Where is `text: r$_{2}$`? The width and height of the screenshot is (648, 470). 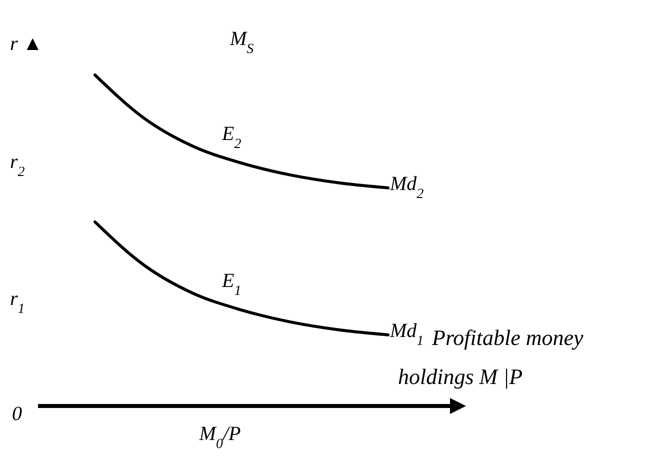
text: r$_{2}$ is located at coordinates (17, 165).